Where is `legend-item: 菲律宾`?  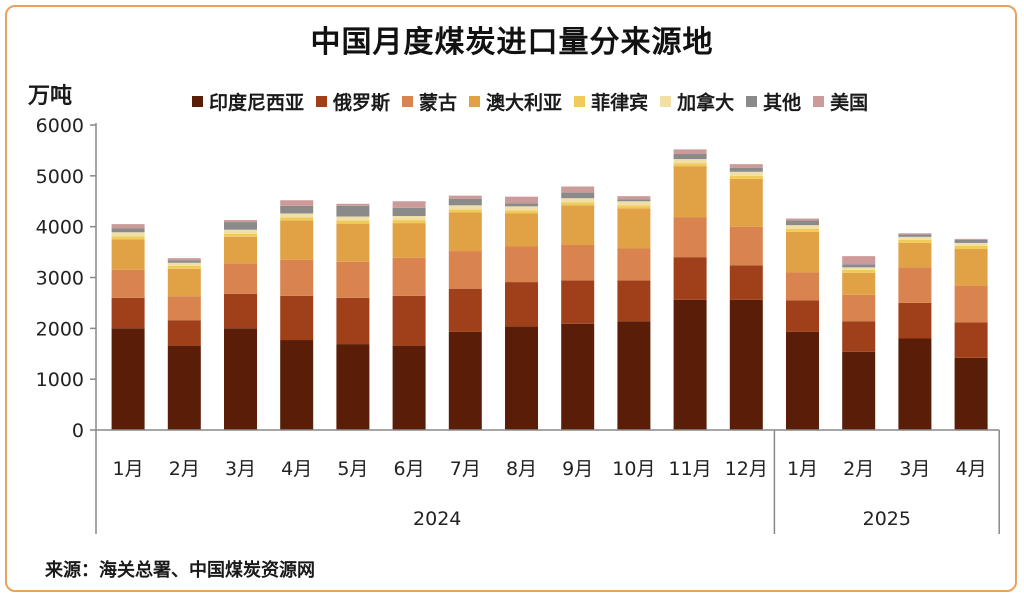 legend-item: 菲律宾 is located at coordinates (611, 101).